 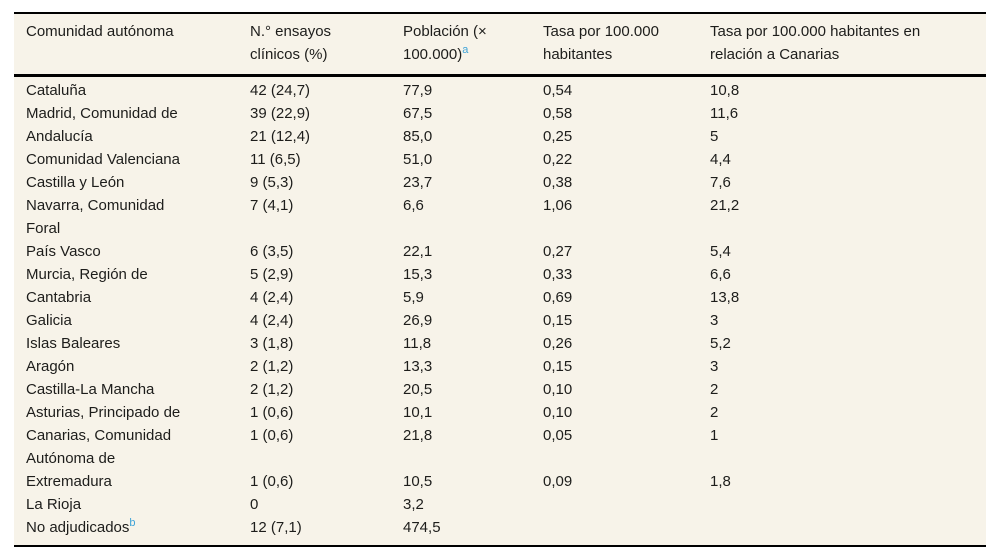 What do you see at coordinates (418, 435) in the screenshot?
I see `population-cell: 21,8` at bounding box center [418, 435].